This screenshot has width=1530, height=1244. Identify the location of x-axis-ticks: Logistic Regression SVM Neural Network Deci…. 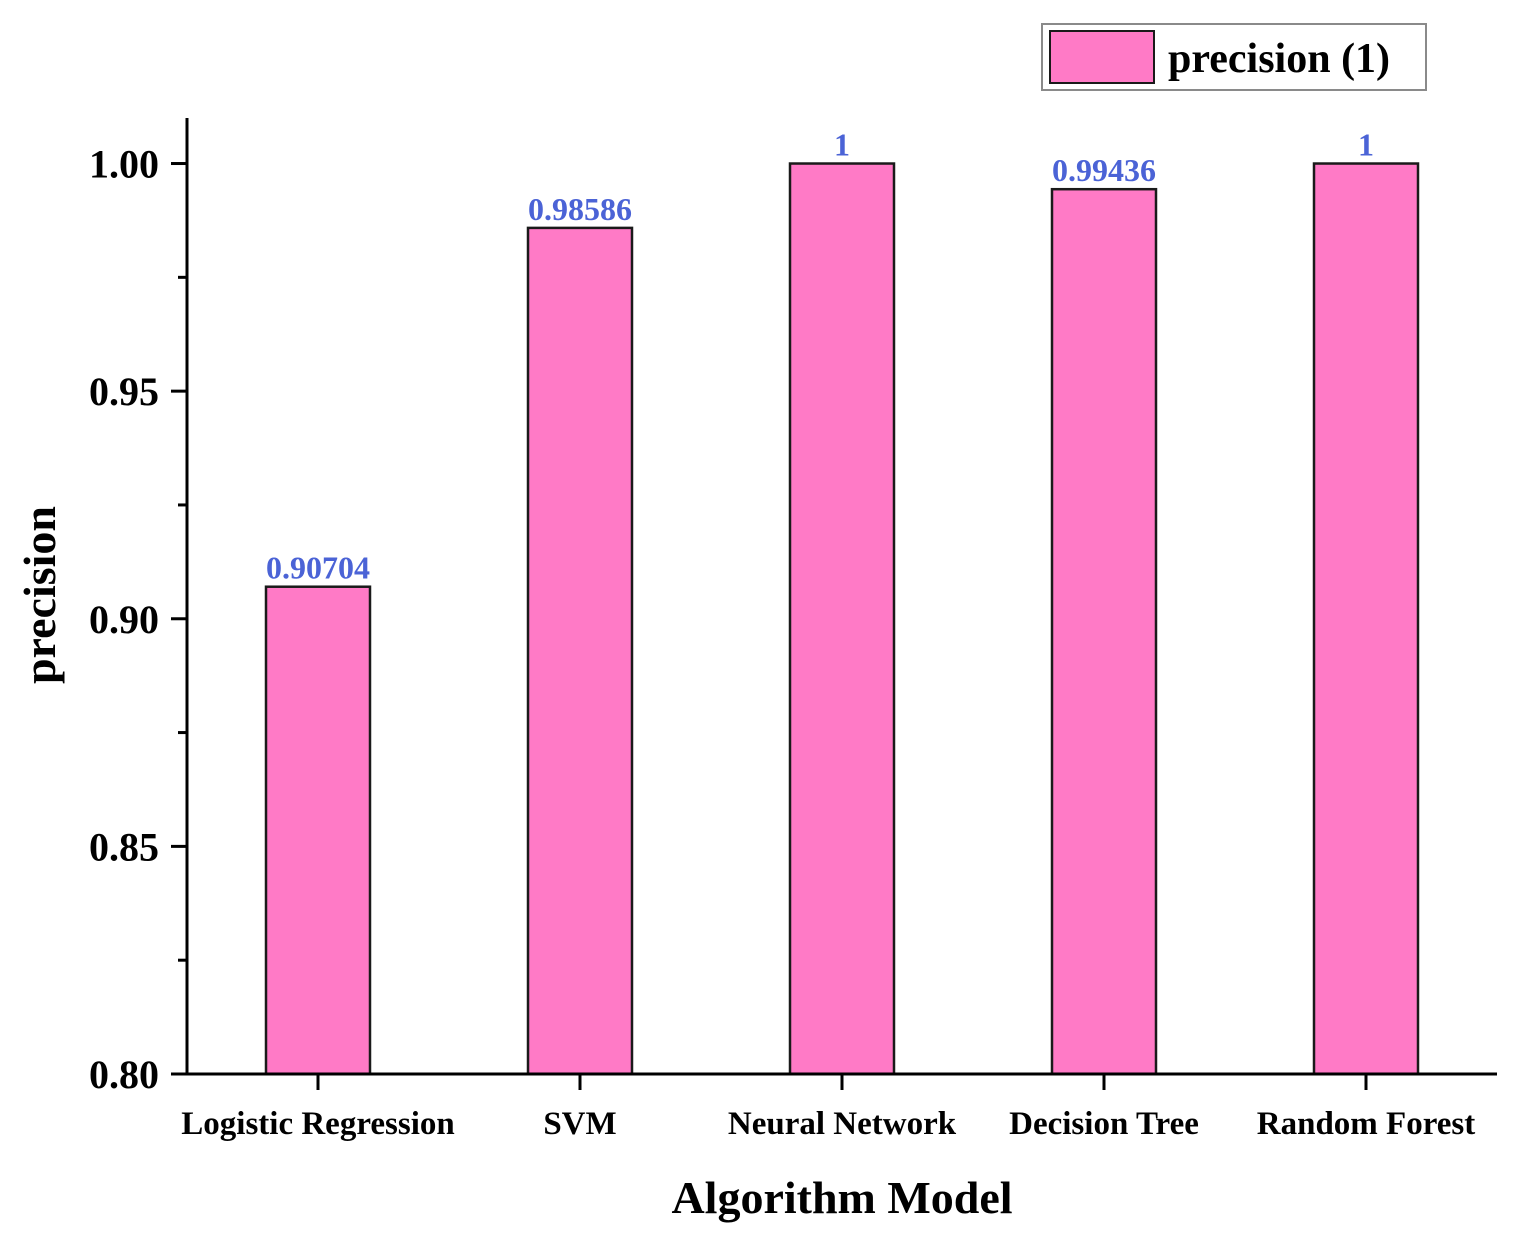
(828, 1108).